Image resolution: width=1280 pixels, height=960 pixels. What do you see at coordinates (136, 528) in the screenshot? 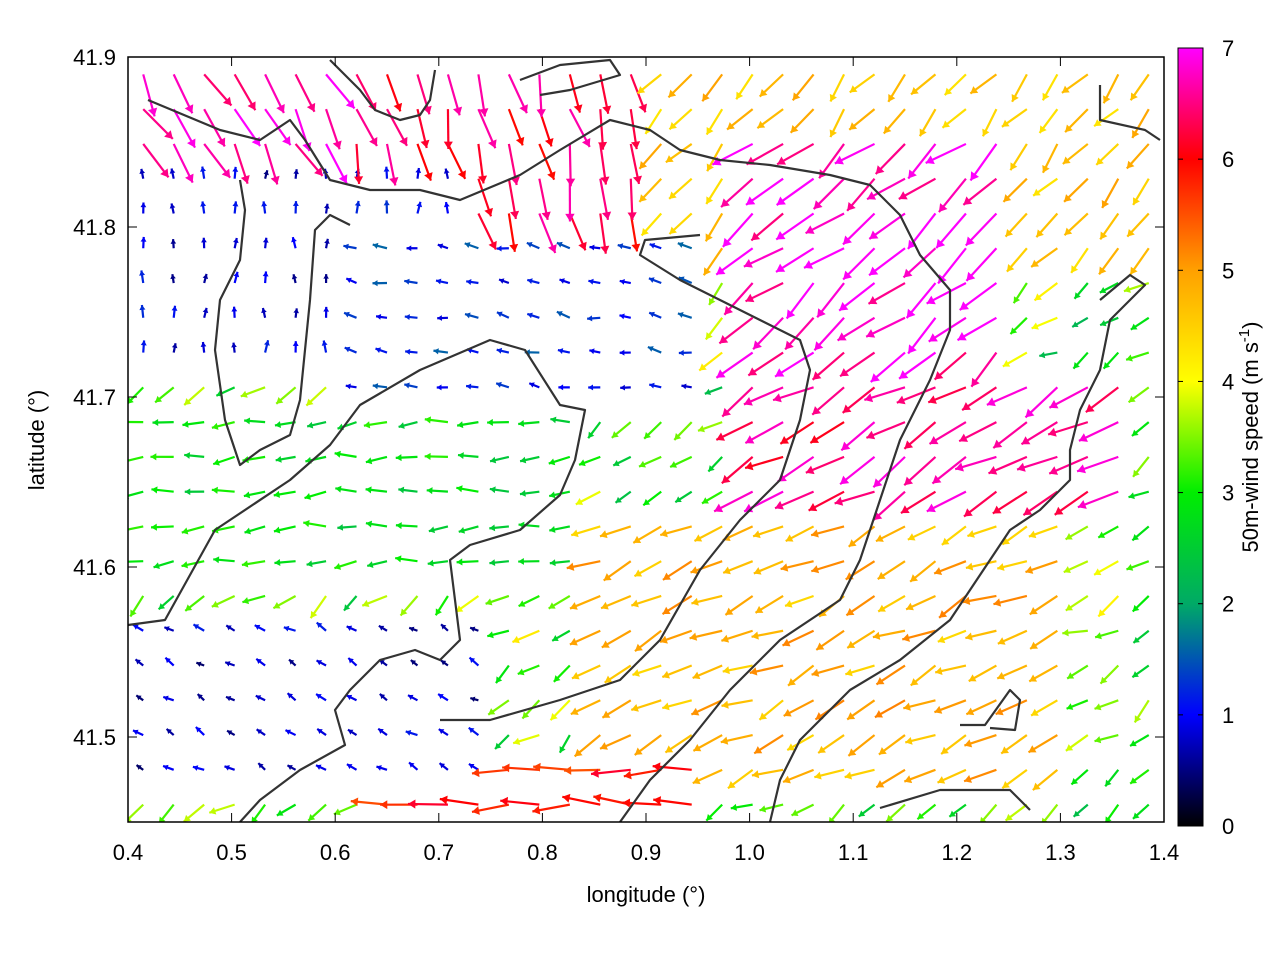
I see `wind-arrow` at bounding box center [136, 528].